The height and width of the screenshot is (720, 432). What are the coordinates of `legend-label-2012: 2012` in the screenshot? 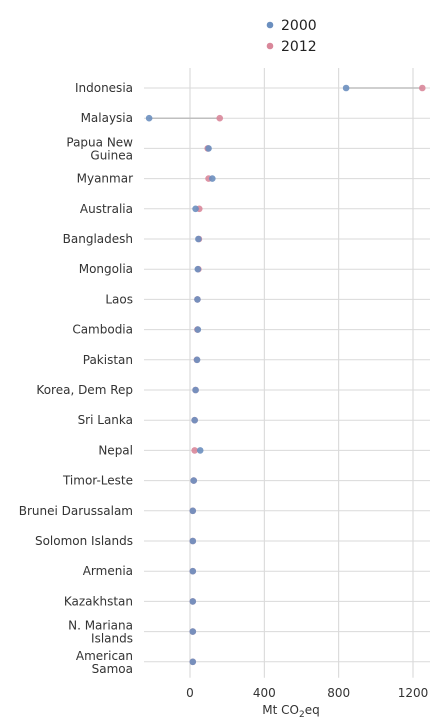 It's located at (299, 47).